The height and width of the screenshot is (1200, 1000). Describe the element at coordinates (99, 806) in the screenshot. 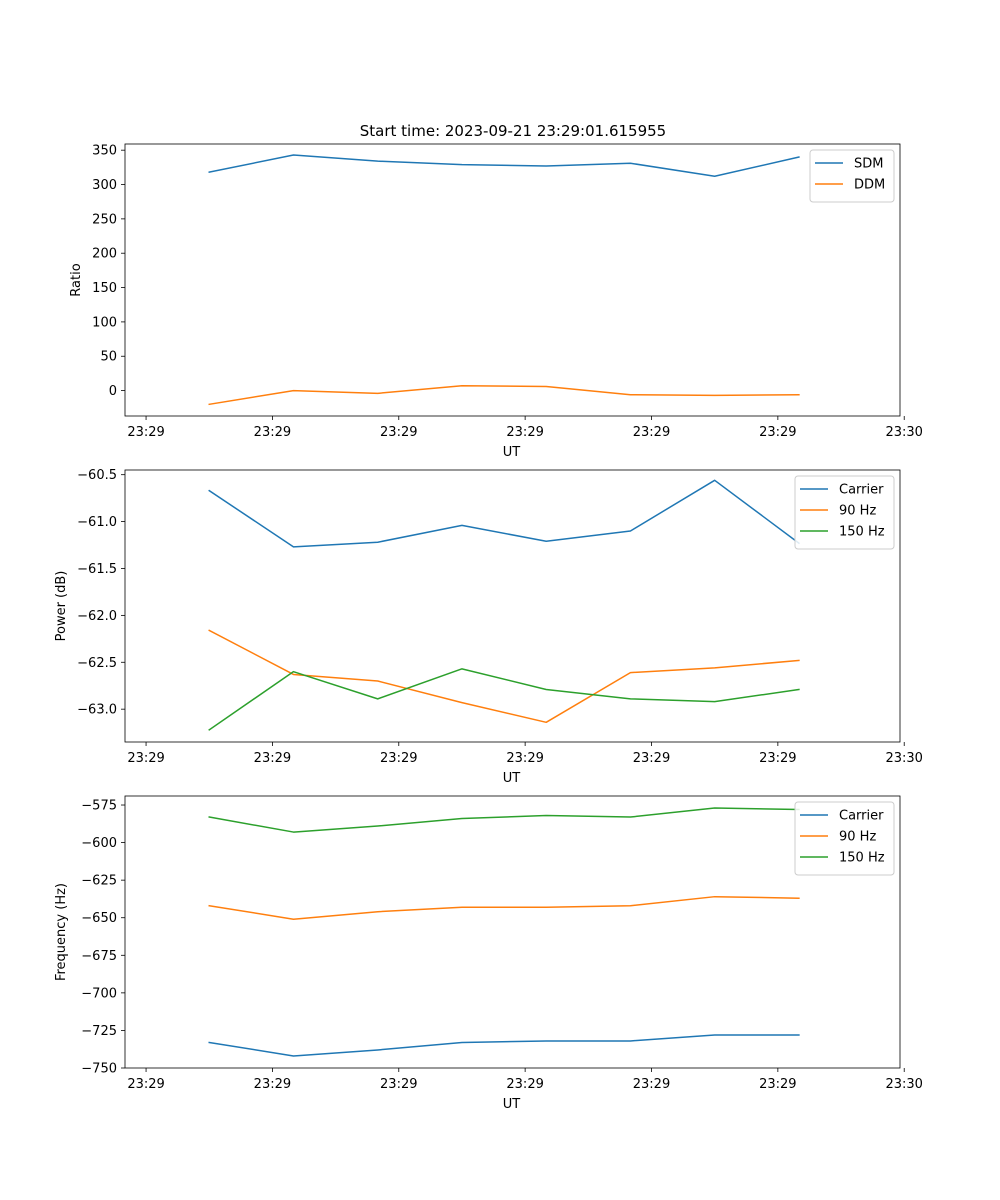

I see `y-tick-label: −575` at that location.